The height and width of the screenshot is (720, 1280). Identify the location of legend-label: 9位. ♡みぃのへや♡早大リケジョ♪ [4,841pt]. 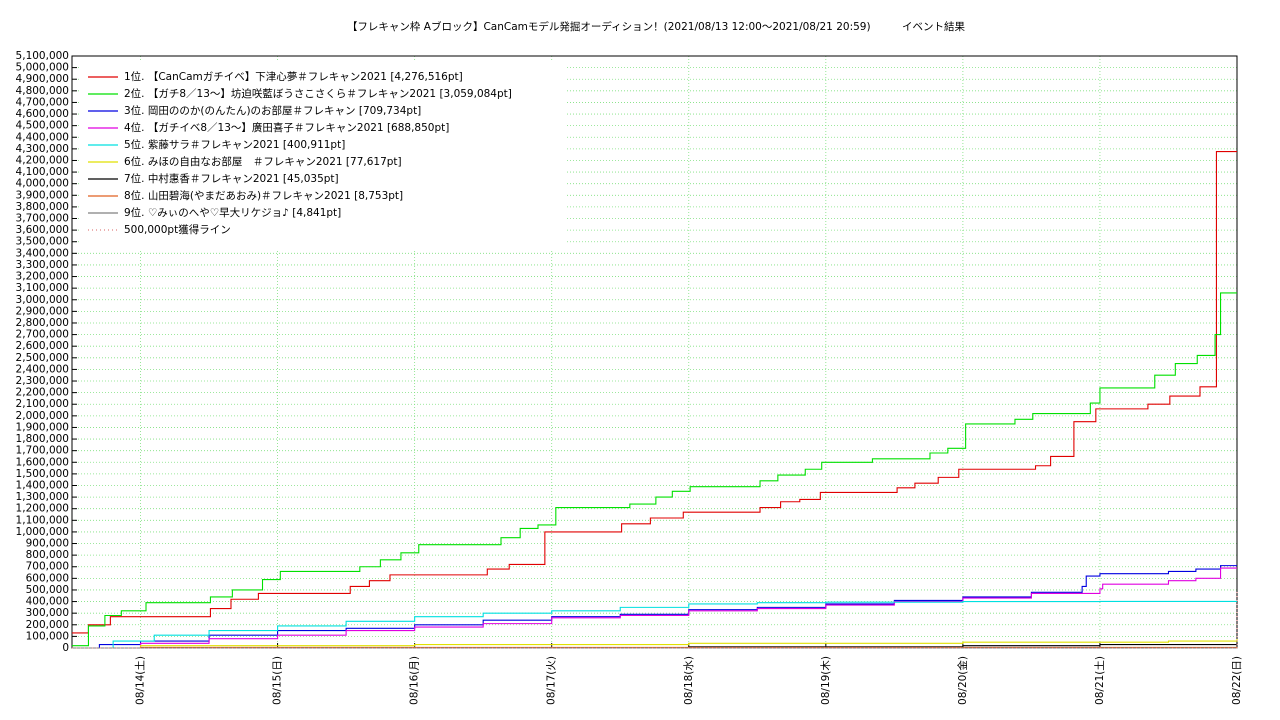
(232, 212).